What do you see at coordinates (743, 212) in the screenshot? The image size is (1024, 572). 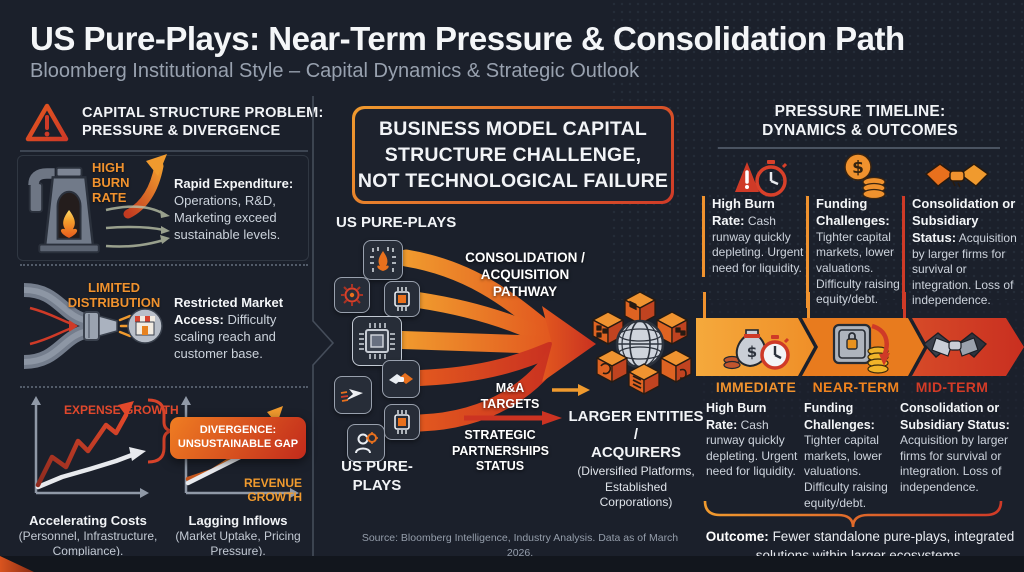 I see `col1-title: High Burn Rate:` at bounding box center [743, 212].